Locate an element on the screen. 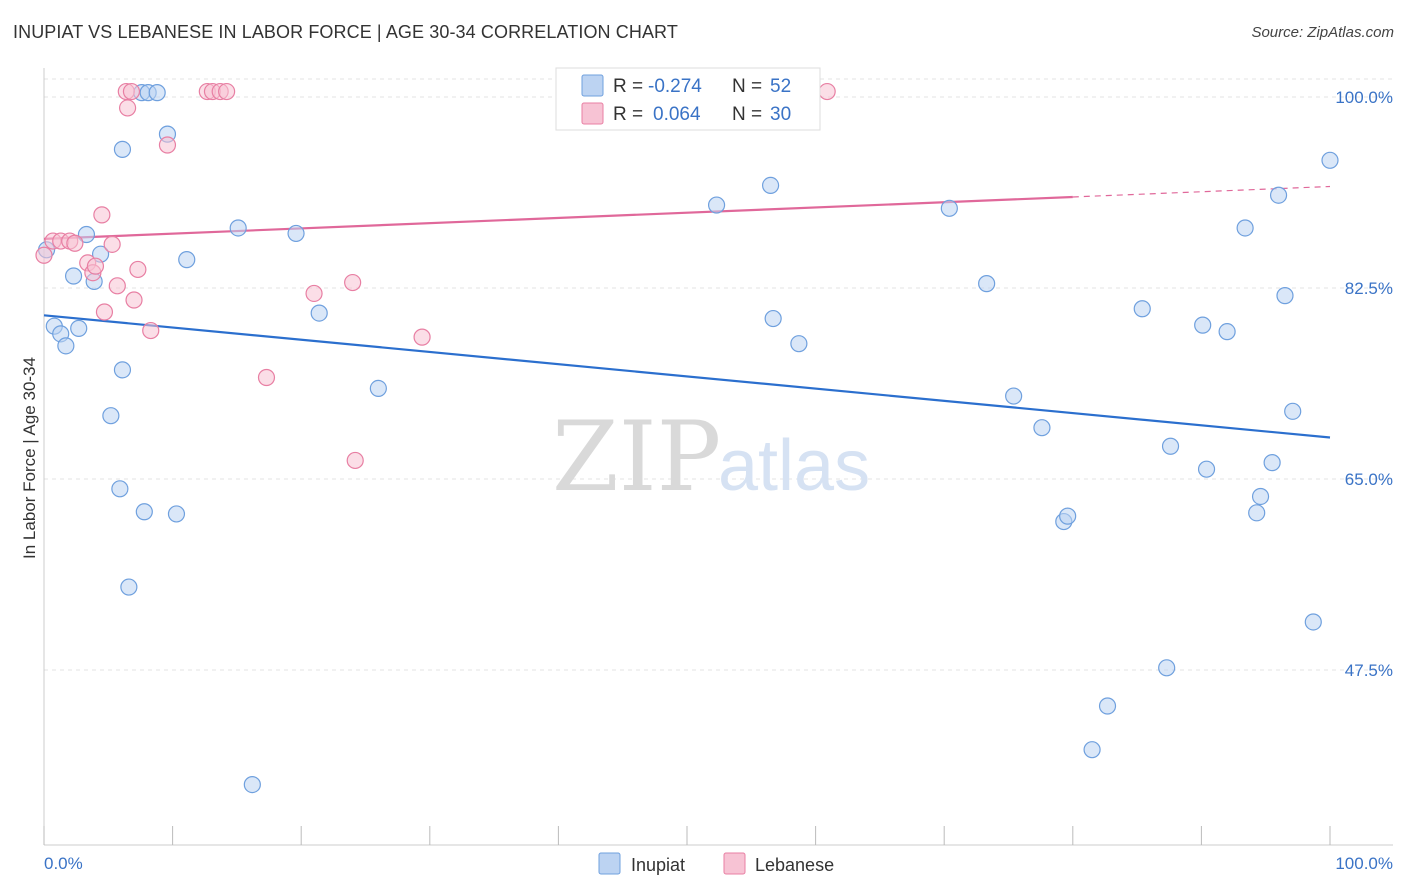  x-tick-label-max: 100.0% is located at coordinates (1364, 863).